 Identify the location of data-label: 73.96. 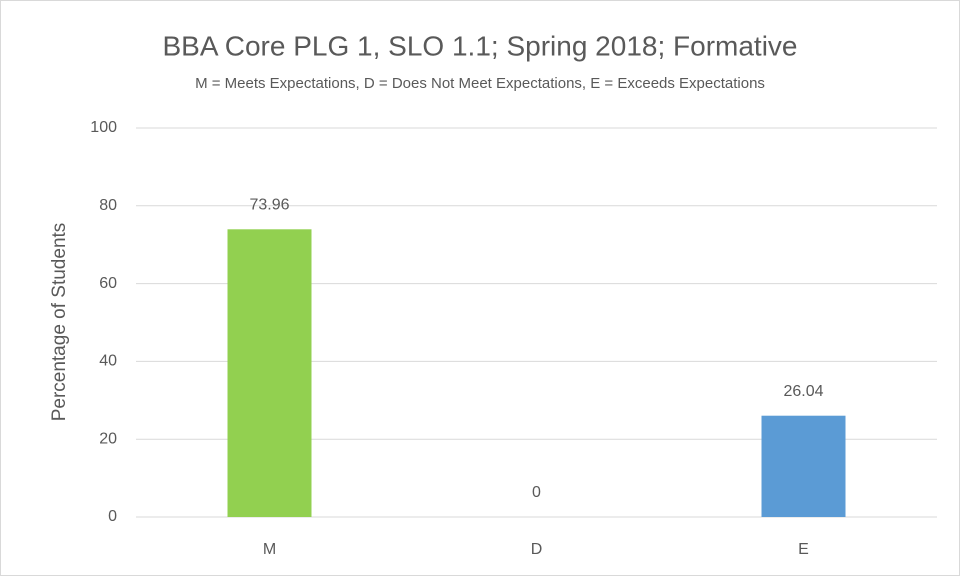
(269, 205).